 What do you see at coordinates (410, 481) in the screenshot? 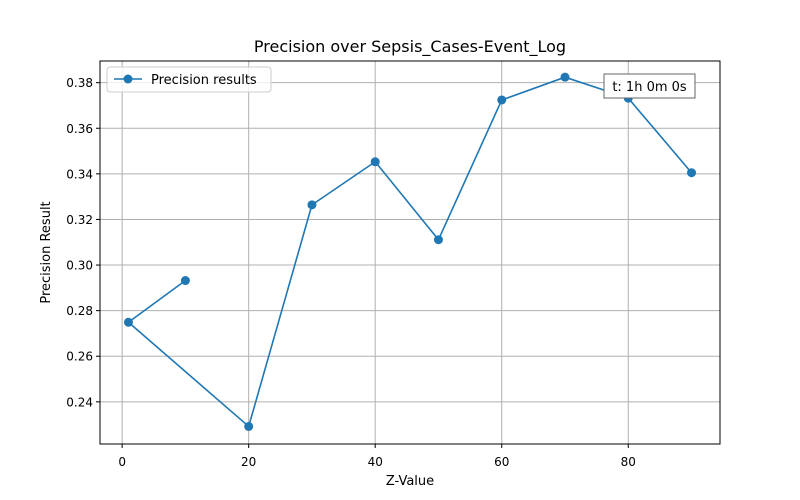
I see `x-axis-label: Z-Value` at bounding box center [410, 481].